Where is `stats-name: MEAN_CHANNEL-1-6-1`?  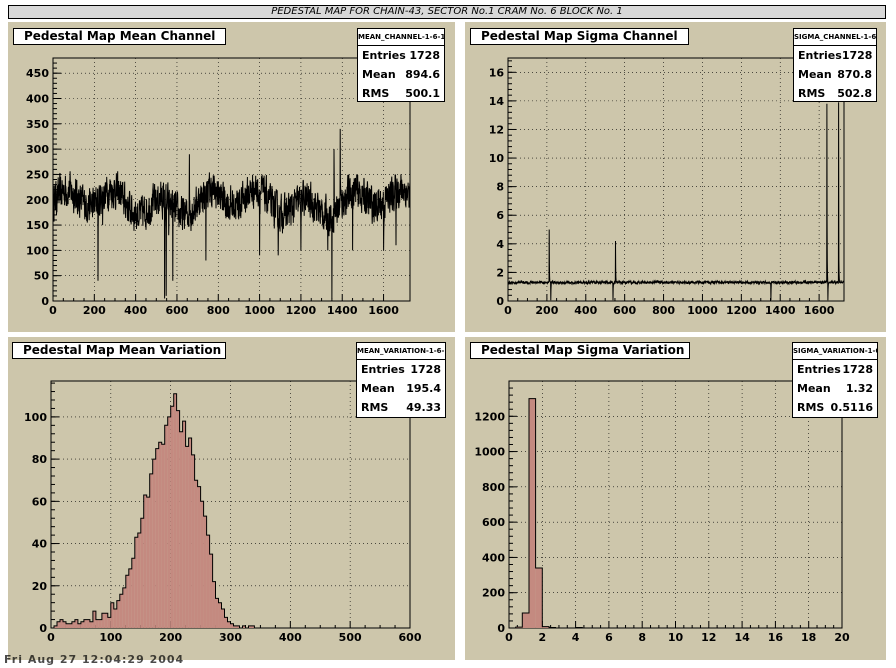 stats-name: MEAN_CHANNEL-1-6-1 is located at coordinates (401, 37).